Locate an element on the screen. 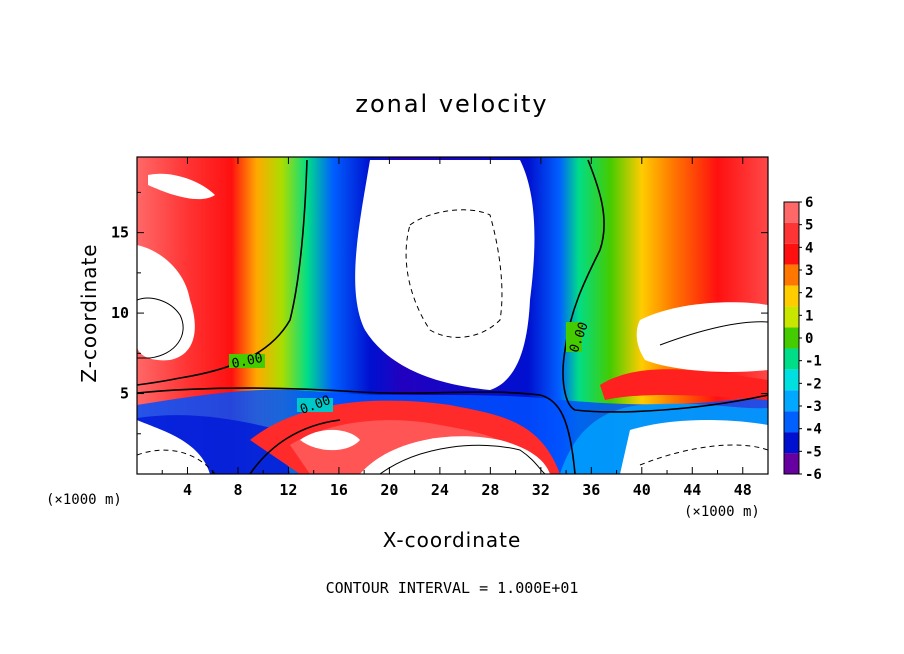  x-unit-left: (×1000 m) is located at coordinates (84, 500).